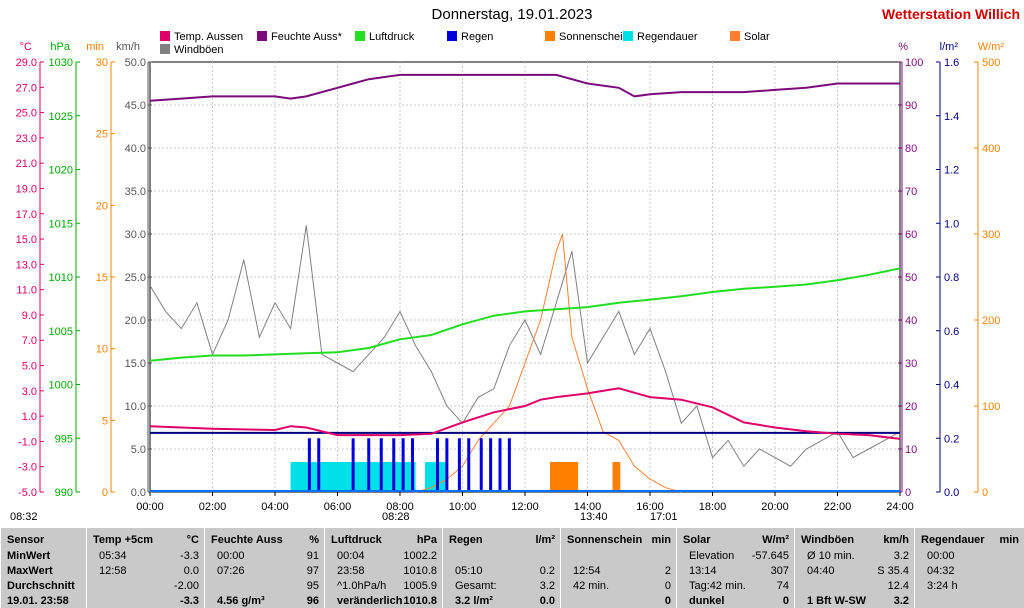 This screenshot has width=1024, height=608. Describe the element at coordinates (312, 556) in the screenshot. I see `table-cell-value: 91` at that location.